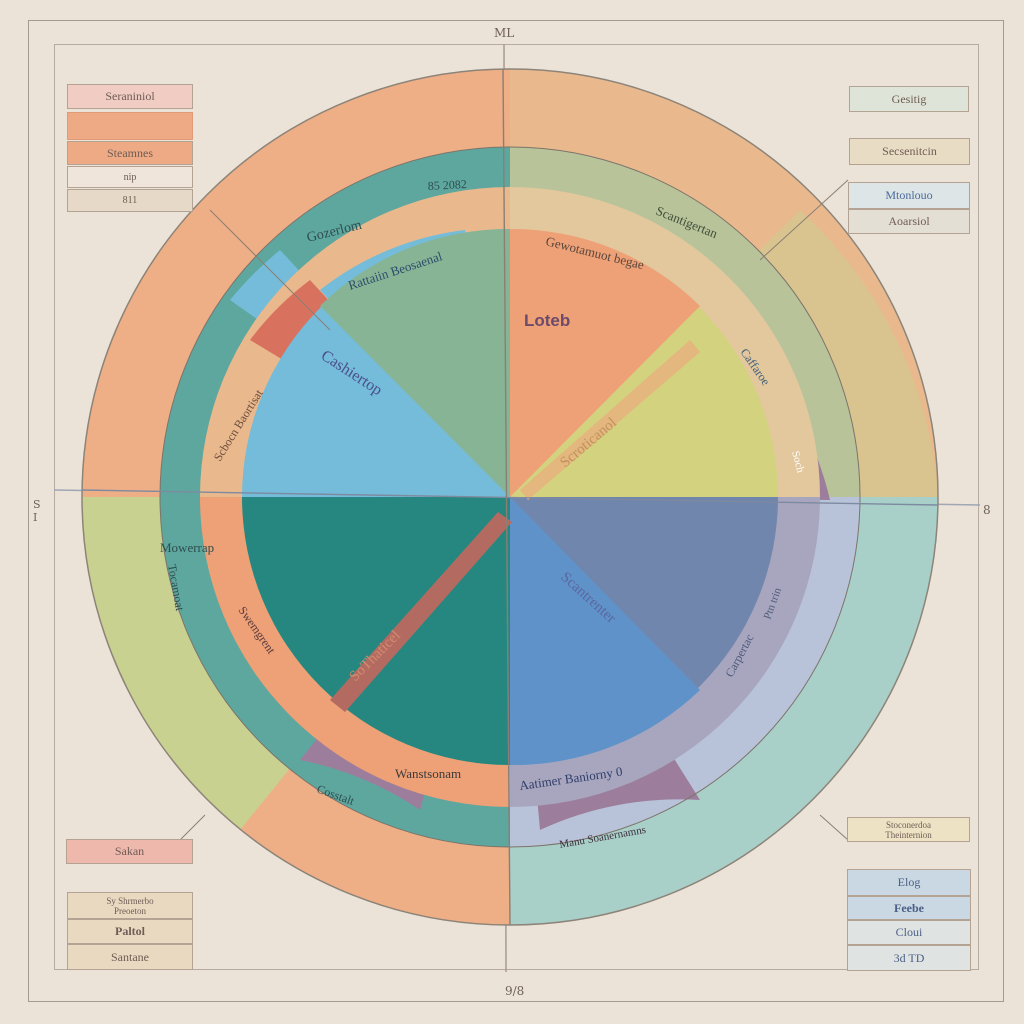 This screenshot has height=1024, width=1024. Describe the element at coordinates (834, 827) in the screenshot. I see `callout-line-se` at that location.